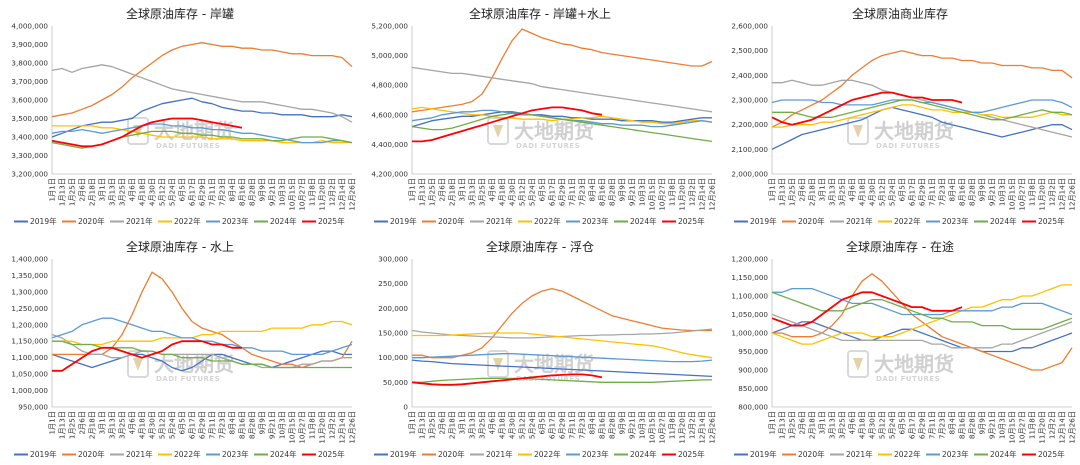 This screenshot has height=465, width=1080. What do you see at coordinates (272, 192) in the screenshot?
I see `x-tick-label: 9月21日` at bounding box center [272, 192].